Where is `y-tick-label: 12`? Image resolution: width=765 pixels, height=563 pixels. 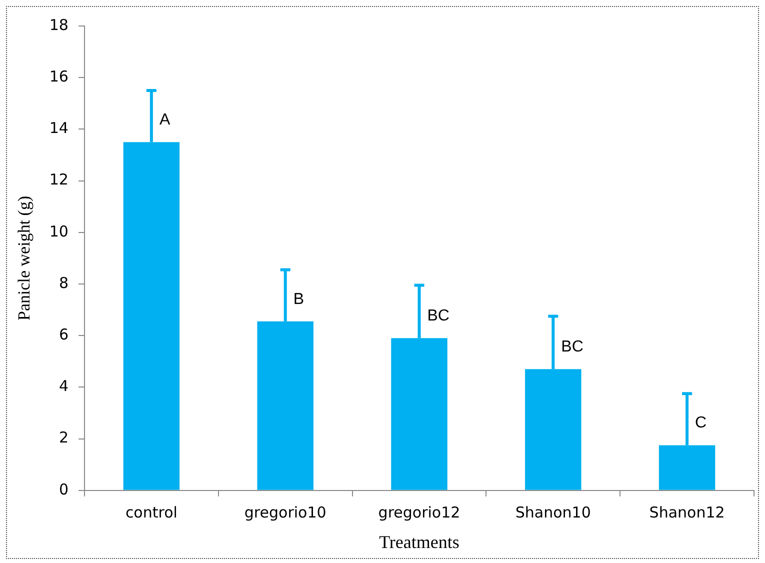
y-tick-label: 12 is located at coordinates (58, 179).